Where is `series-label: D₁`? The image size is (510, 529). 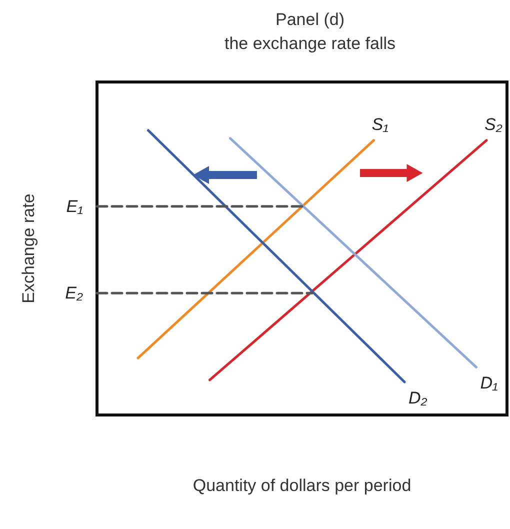
series-label: D₁ is located at coordinates (489, 383).